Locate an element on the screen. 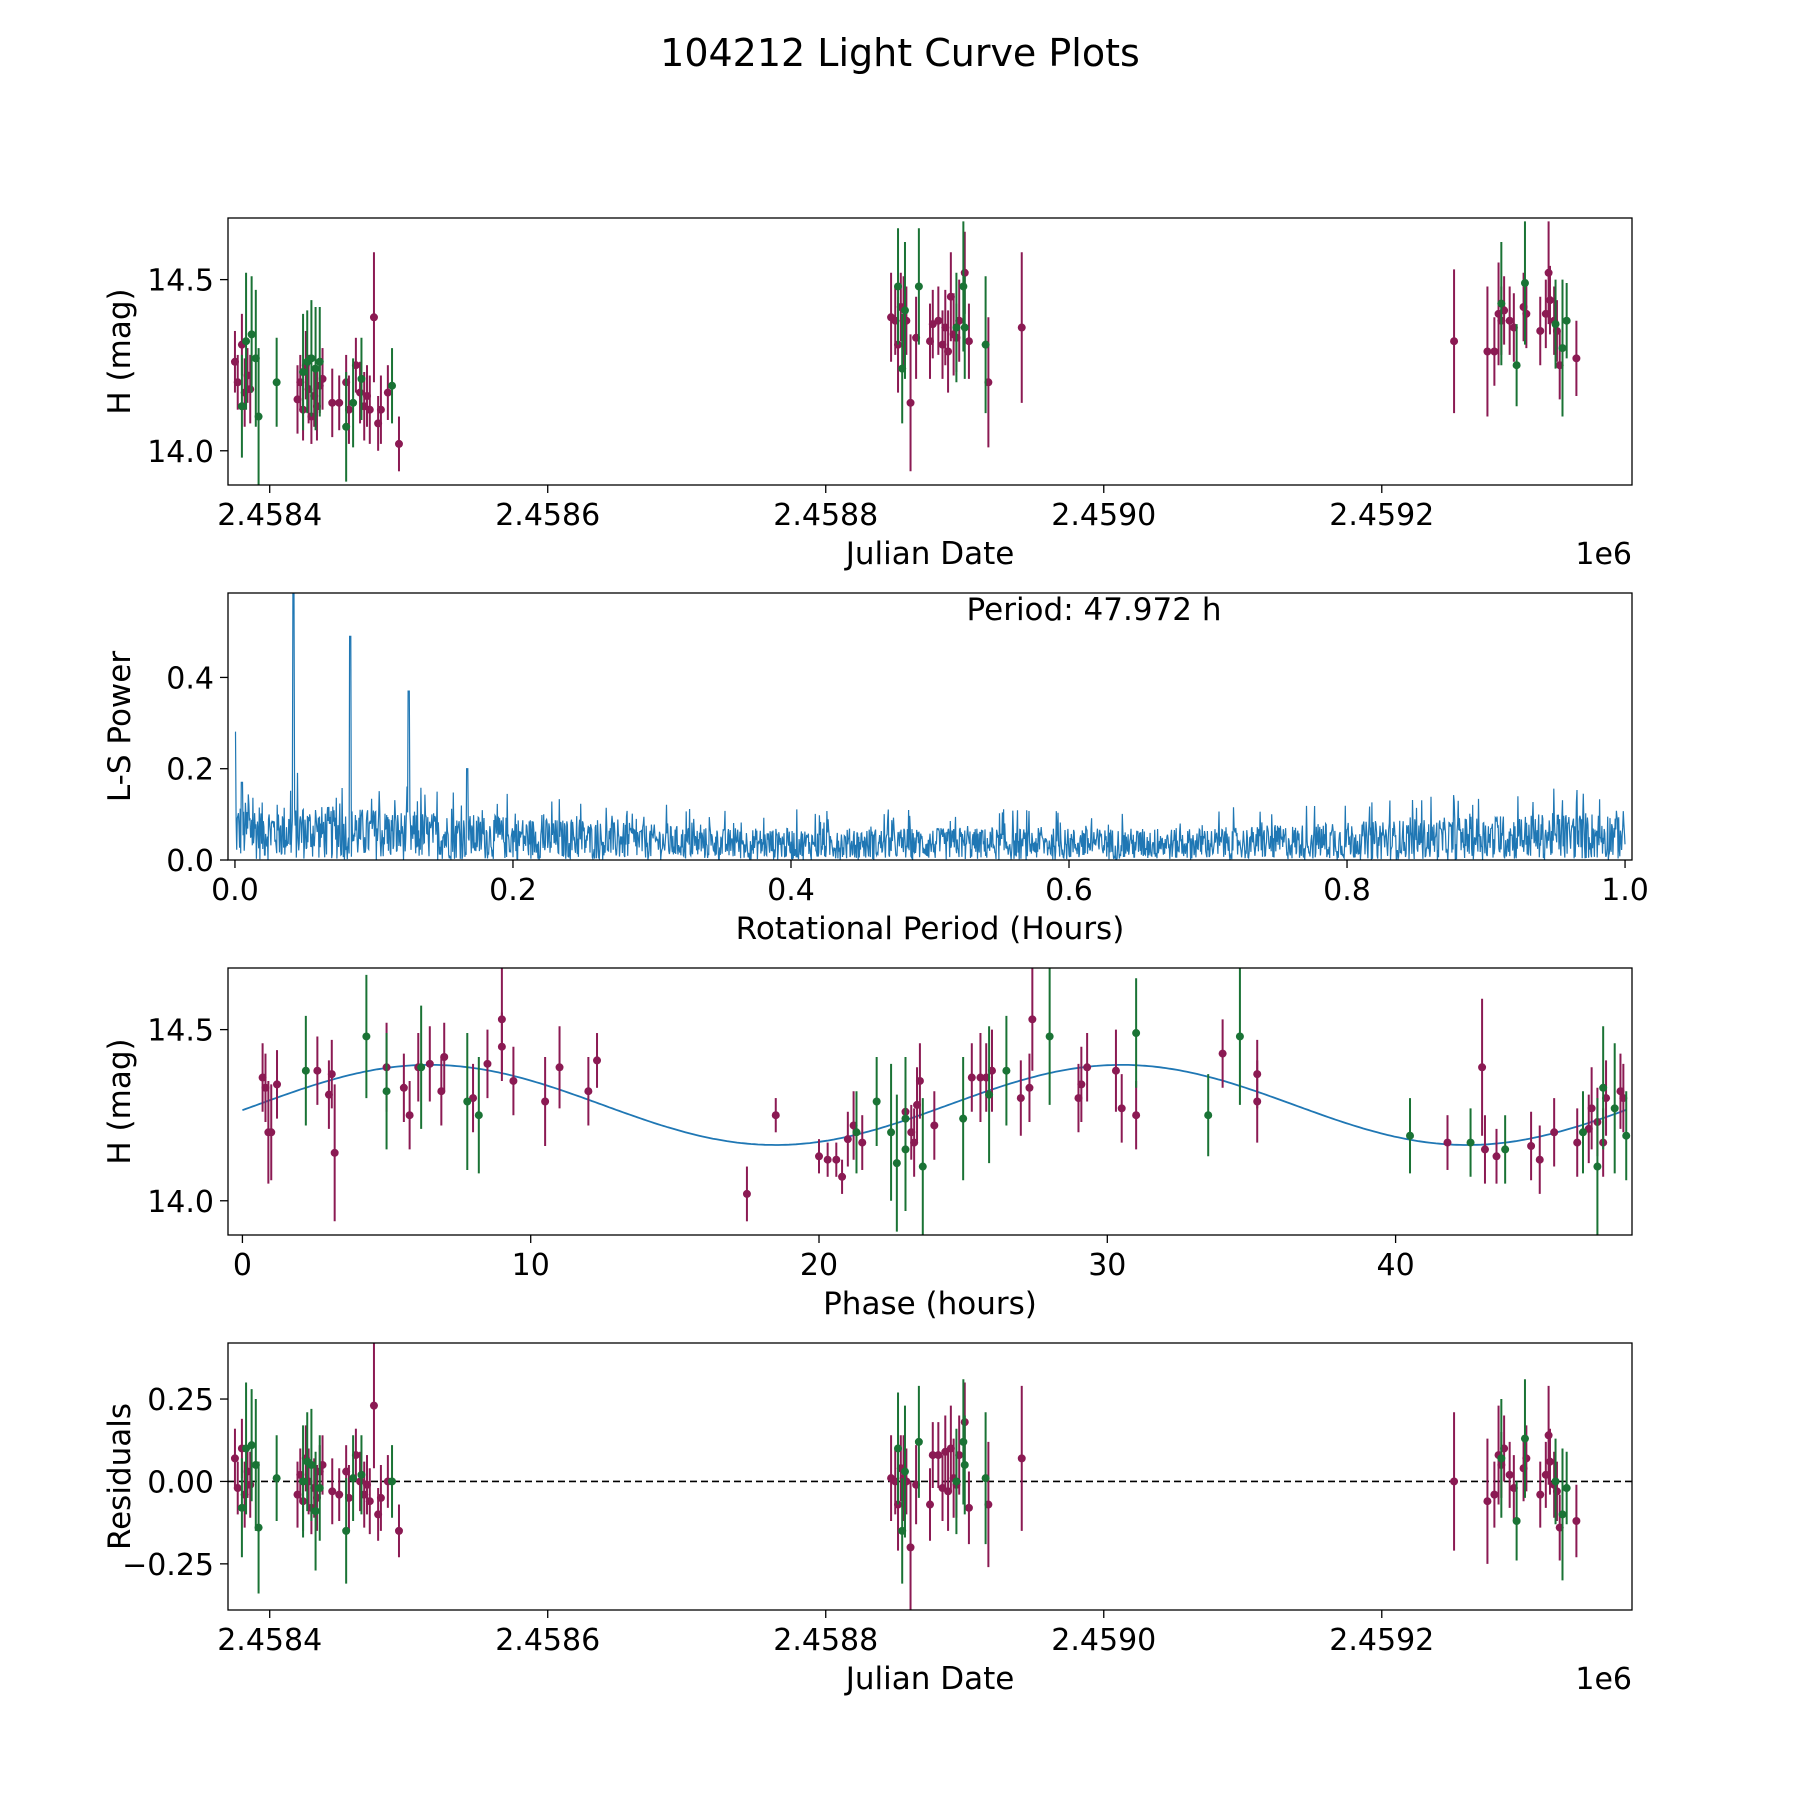 Image resolution: width=1800 pixels, height=1800 pixels. y-tick-label: 14.0 is located at coordinates (180, 452).